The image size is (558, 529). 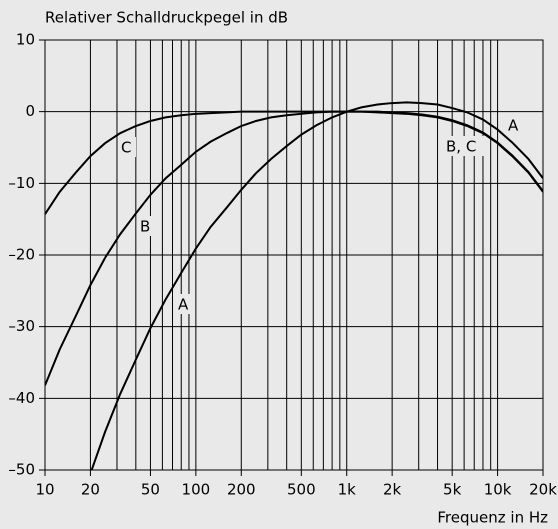 I want to click on x-tick-label: 20k, so click(x=543, y=490).